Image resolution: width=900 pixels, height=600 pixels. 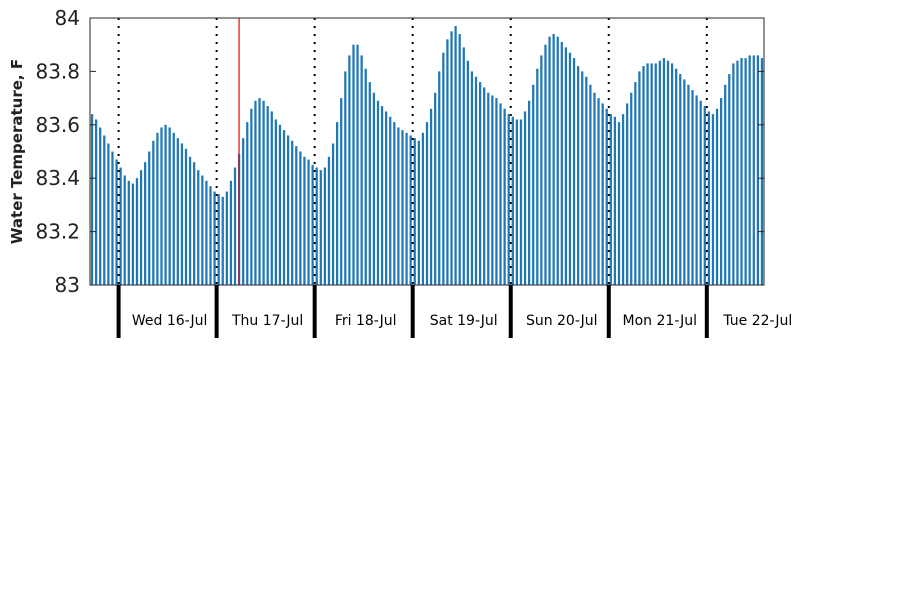 What do you see at coordinates (464, 321) in the screenshot?
I see `day-label: Sat 19-Jul` at bounding box center [464, 321].